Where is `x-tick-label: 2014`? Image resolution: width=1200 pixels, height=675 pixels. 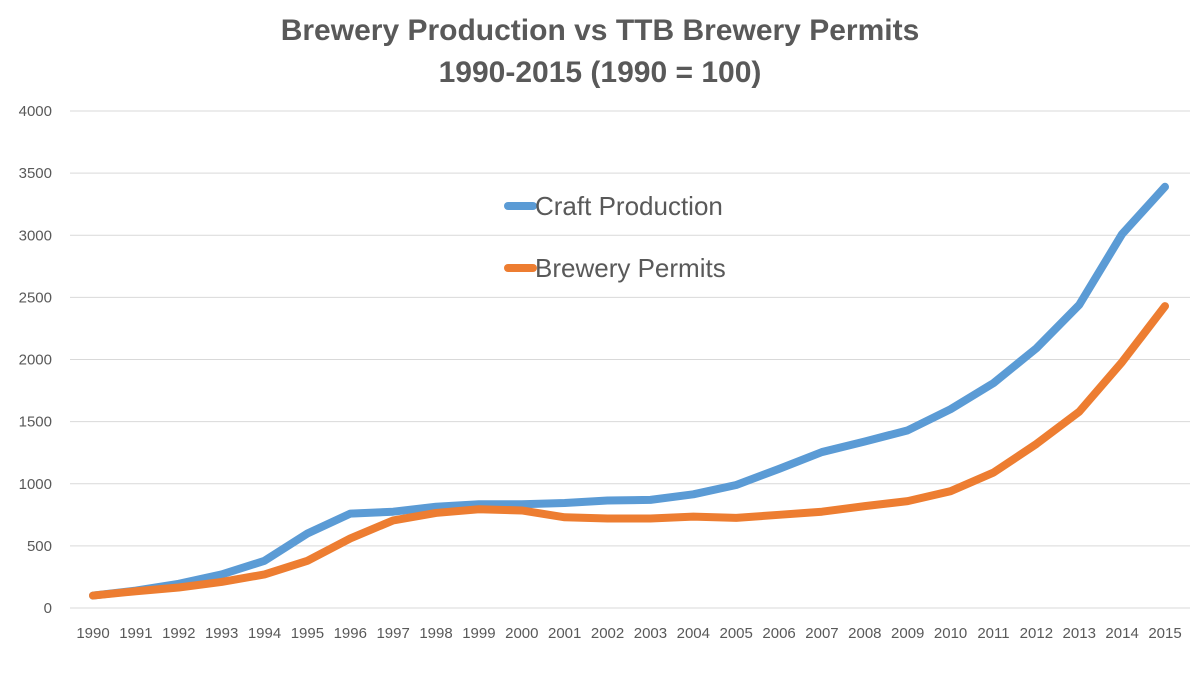
x-tick-label: 2014 is located at coordinates (1121, 633).